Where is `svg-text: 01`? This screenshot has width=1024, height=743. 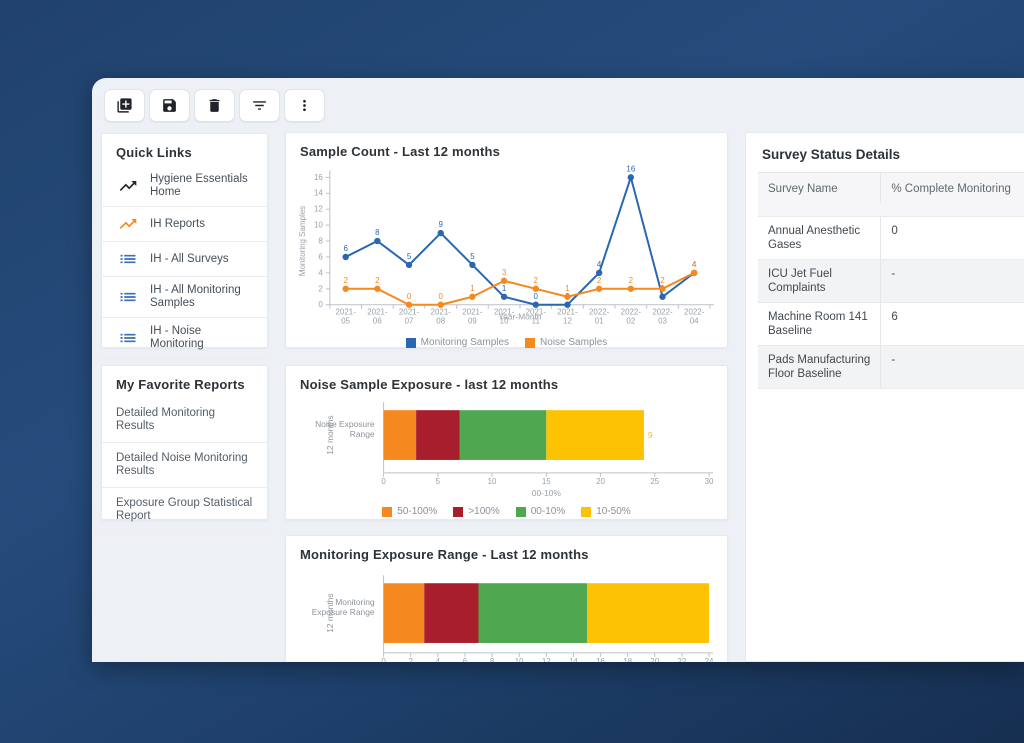
svg-text: 01 is located at coordinates (599, 321).